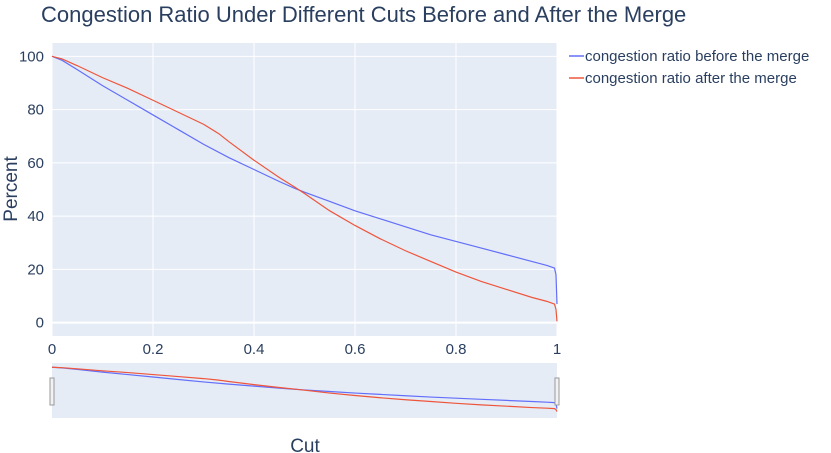 Image resolution: width=831 pixels, height=453 pixels. Describe the element at coordinates (456, 349) in the screenshot. I see `x-tick-label: 0.8` at that location.